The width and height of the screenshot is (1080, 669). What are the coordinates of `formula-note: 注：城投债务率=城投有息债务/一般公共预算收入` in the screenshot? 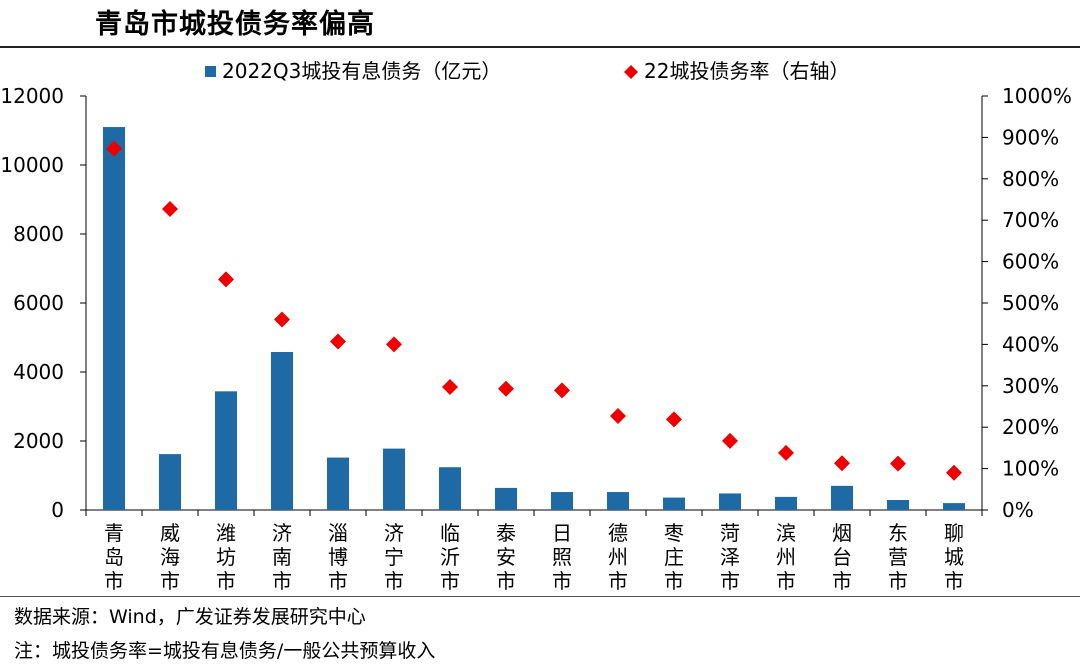 It's located at (225, 651).